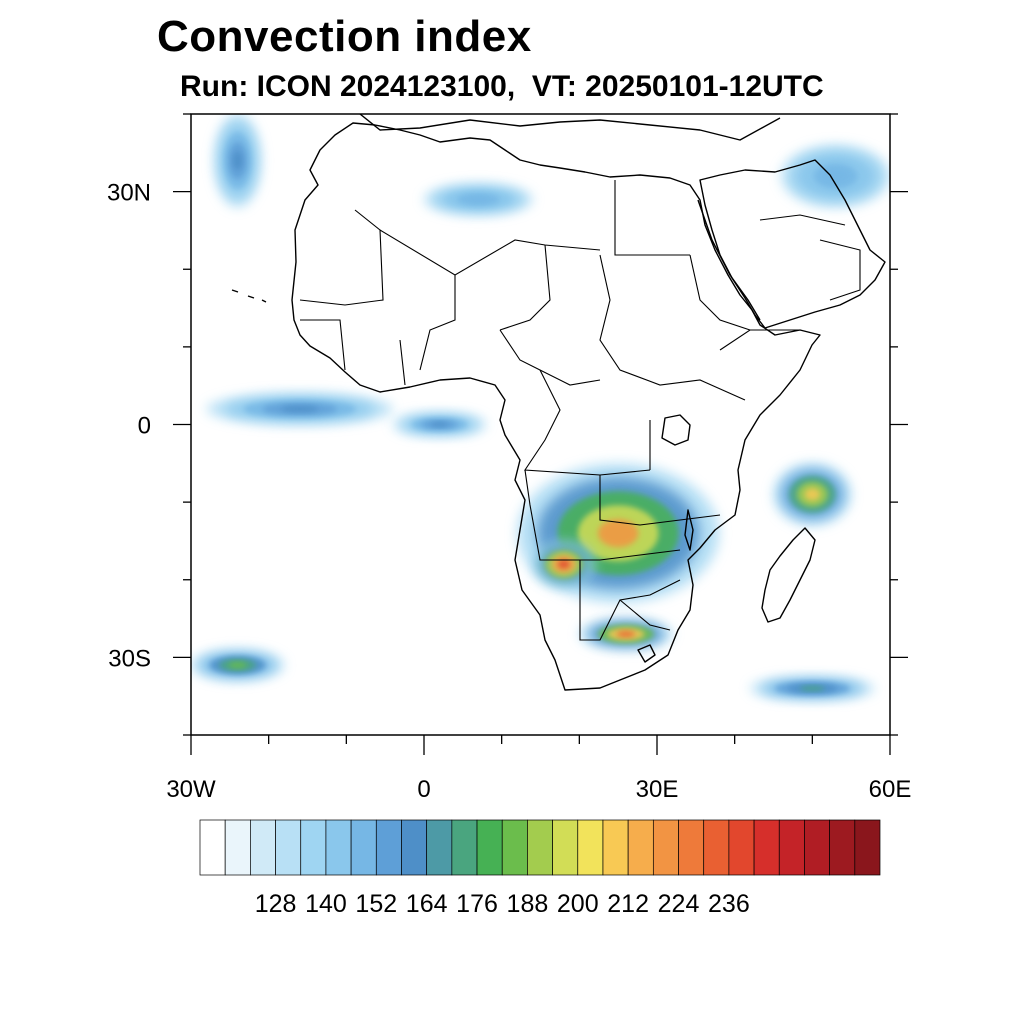 The height and width of the screenshot is (1024, 1024). What do you see at coordinates (502, 904) in the screenshot?
I see `colorbar-labels: 128 140 152 164 176 188 200 212 224 236` at bounding box center [502, 904].